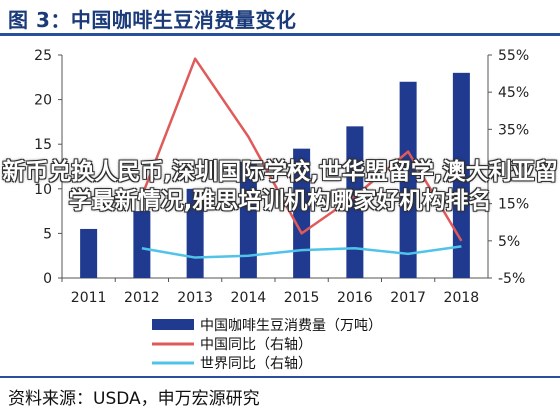 Image resolution: width=560 pixels, height=411 pixels. I want to click on legend-label-world: 世界同比（右轴）, so click(256, 364).